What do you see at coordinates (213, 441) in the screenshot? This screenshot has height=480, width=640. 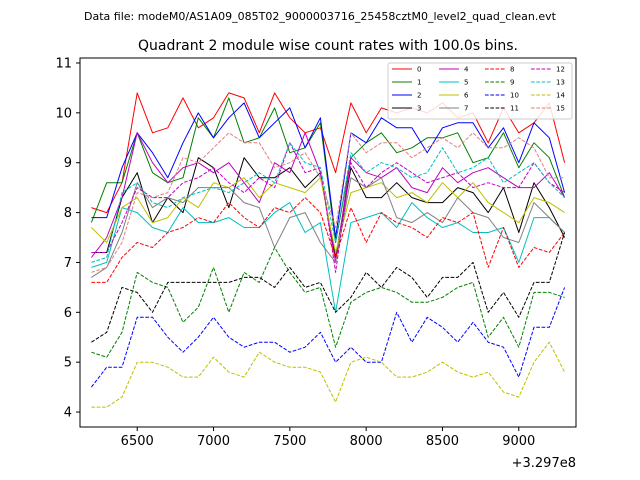 I see `x-tick-label: 7000` at bounding box center [213, 441].